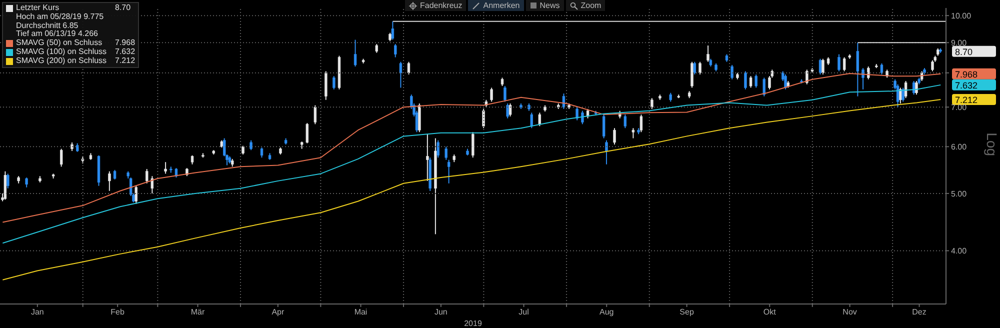 The image size is (1000, 328). Describe the element at coordinates (57, 34) in the screenshot. I see `annotation: Tief am 06/13/19 4.266` at that location.